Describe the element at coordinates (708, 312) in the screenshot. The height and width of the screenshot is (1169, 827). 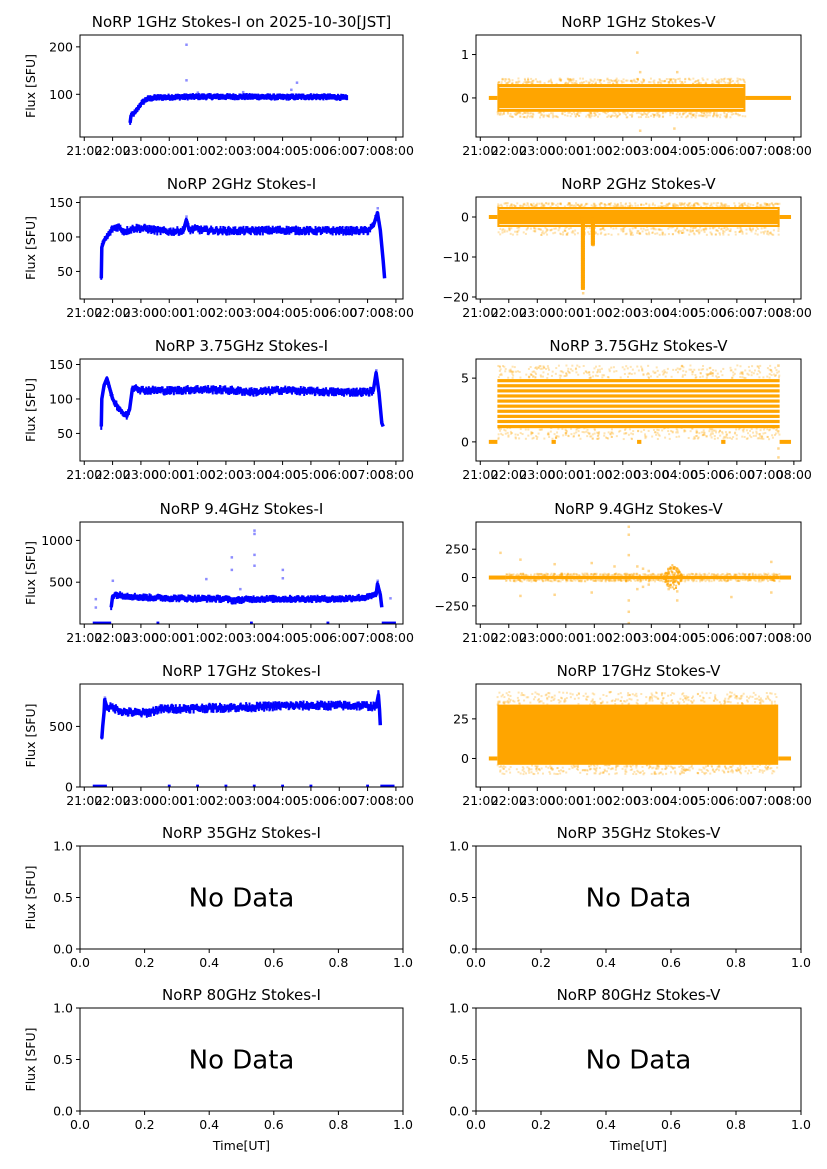
I see `x-tick-label: 05:00` at that location.